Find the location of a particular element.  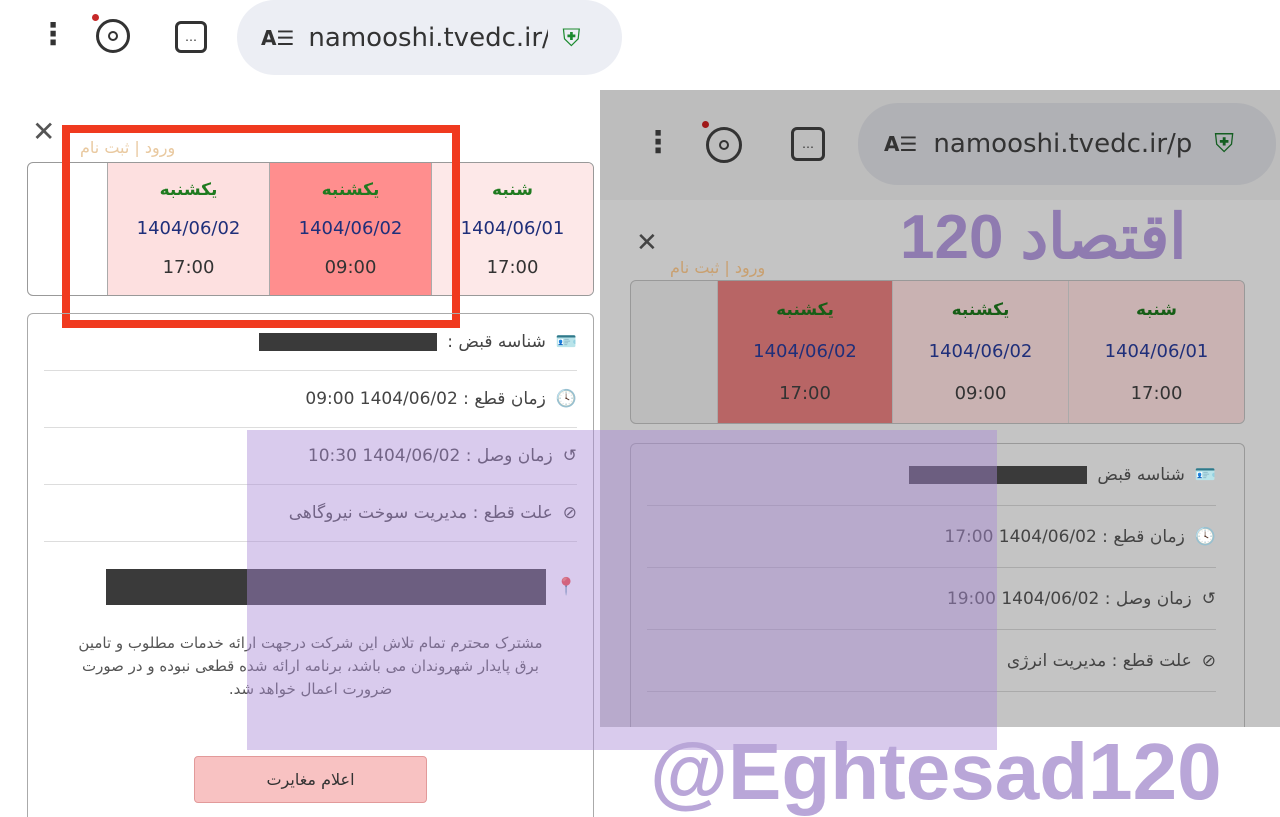

highlight-box is located at coordinates (261, 226).